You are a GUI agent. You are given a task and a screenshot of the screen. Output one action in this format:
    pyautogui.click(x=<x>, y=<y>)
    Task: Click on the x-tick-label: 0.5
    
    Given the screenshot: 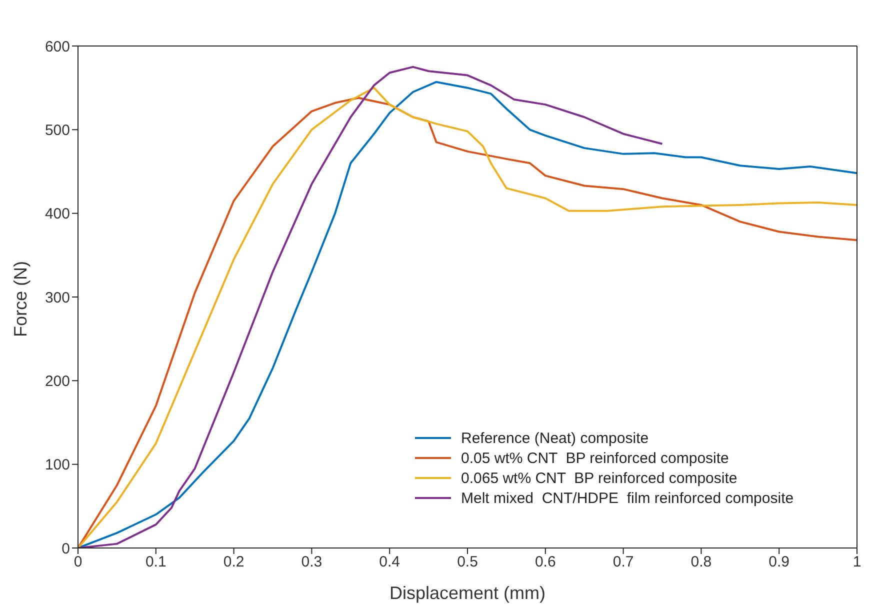 What is the action you would take?
    pyautogui.click(x=467, y=562)
    